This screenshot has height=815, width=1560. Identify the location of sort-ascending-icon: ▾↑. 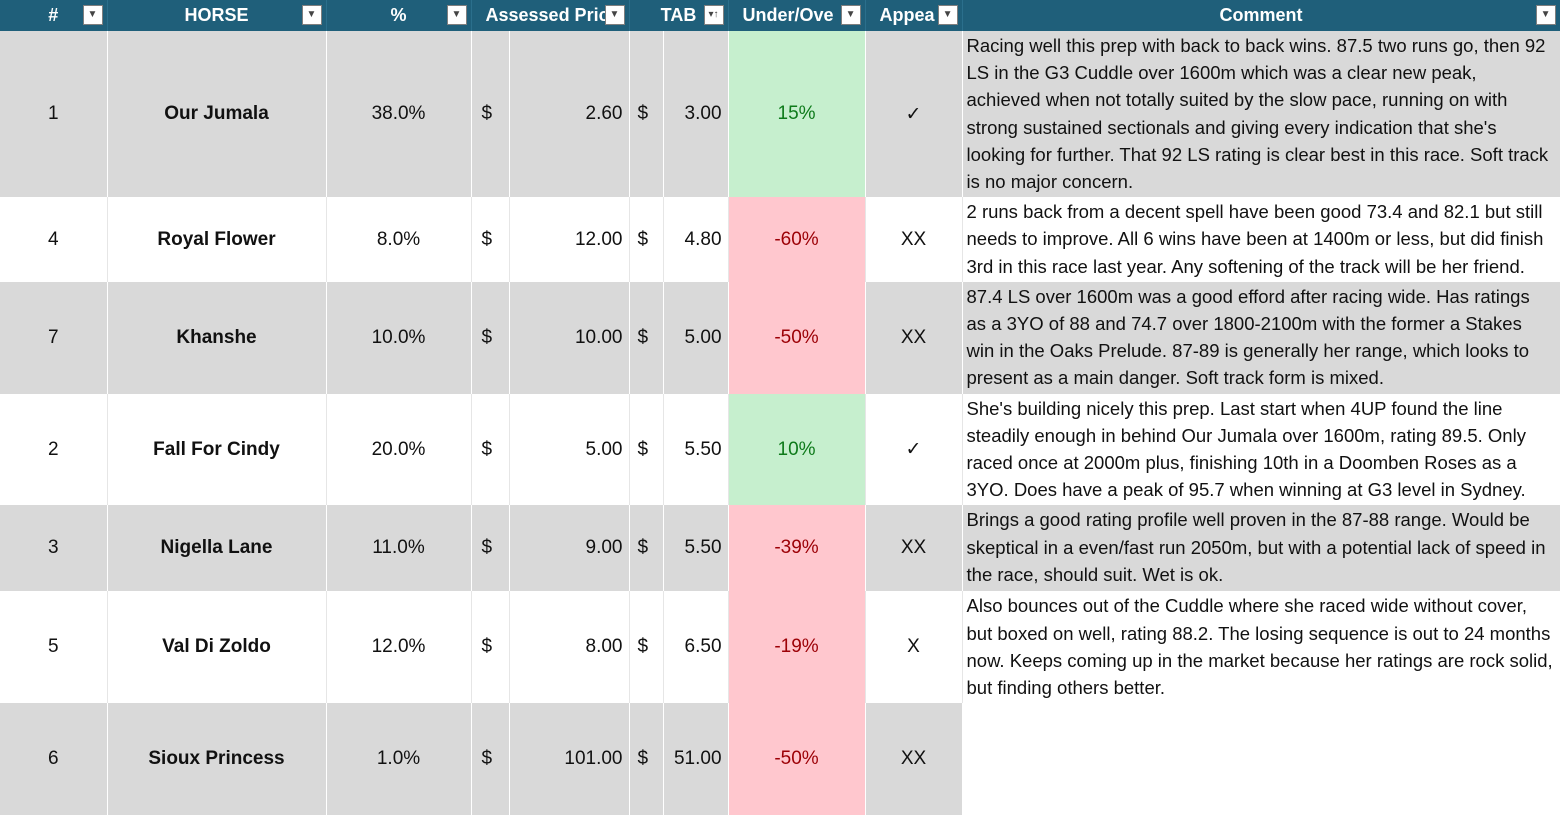
(713, 15).